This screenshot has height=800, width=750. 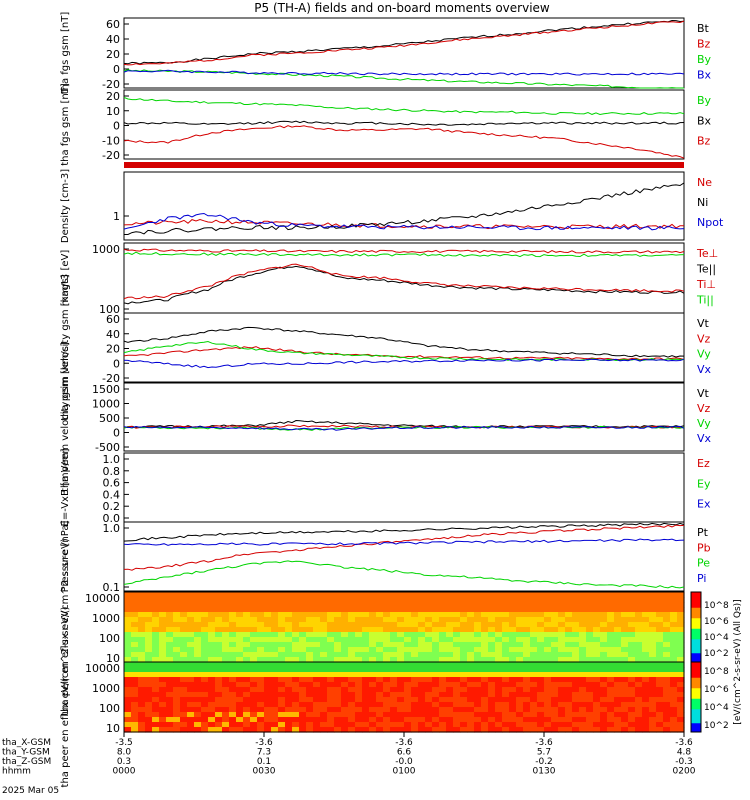 What do you see at coordinates (109, 708) in the screenshot?
I see `ytick-label: 100` at bounding box center [109, 708].